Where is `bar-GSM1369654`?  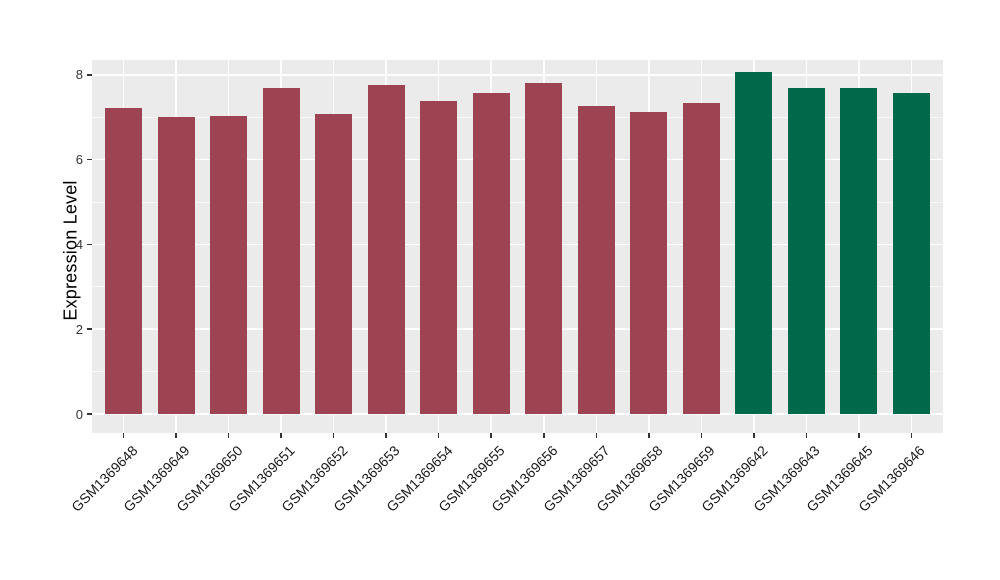 bar-GSM1369654 is located at coordinates (439, 257).